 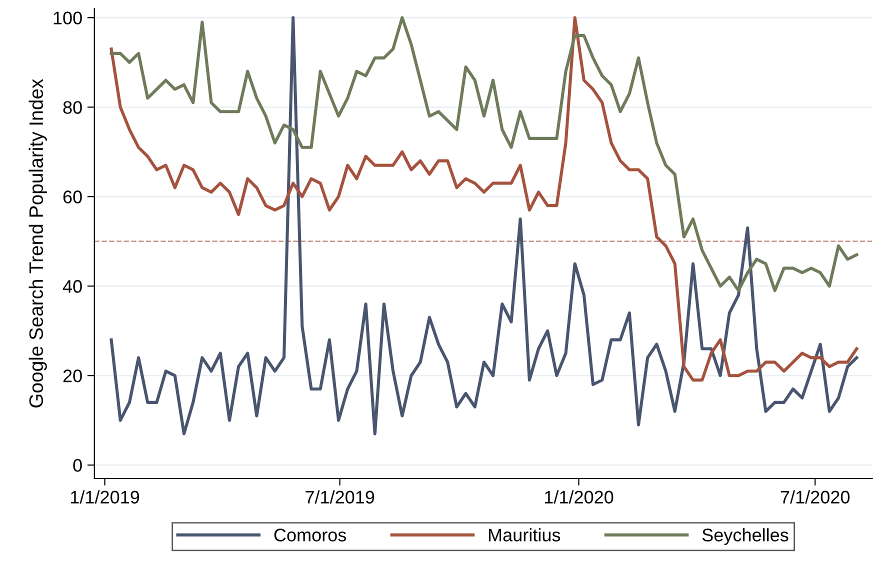 I want to click on legend-label: Mauritius, so click(x=524, y=535).